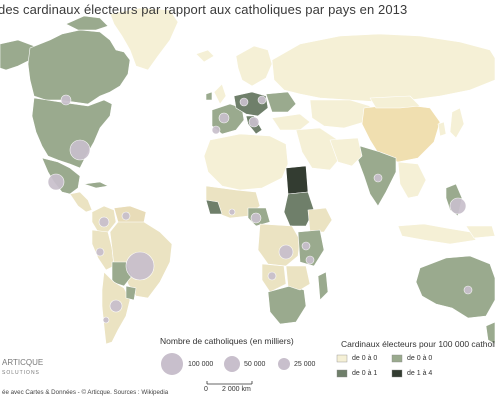 This screenshot has height=400, width=495. What do you see at coordinates (310, 260) in the screenshot?
I see `catholics-circle-tanzania` at bounding box center [310, 260].